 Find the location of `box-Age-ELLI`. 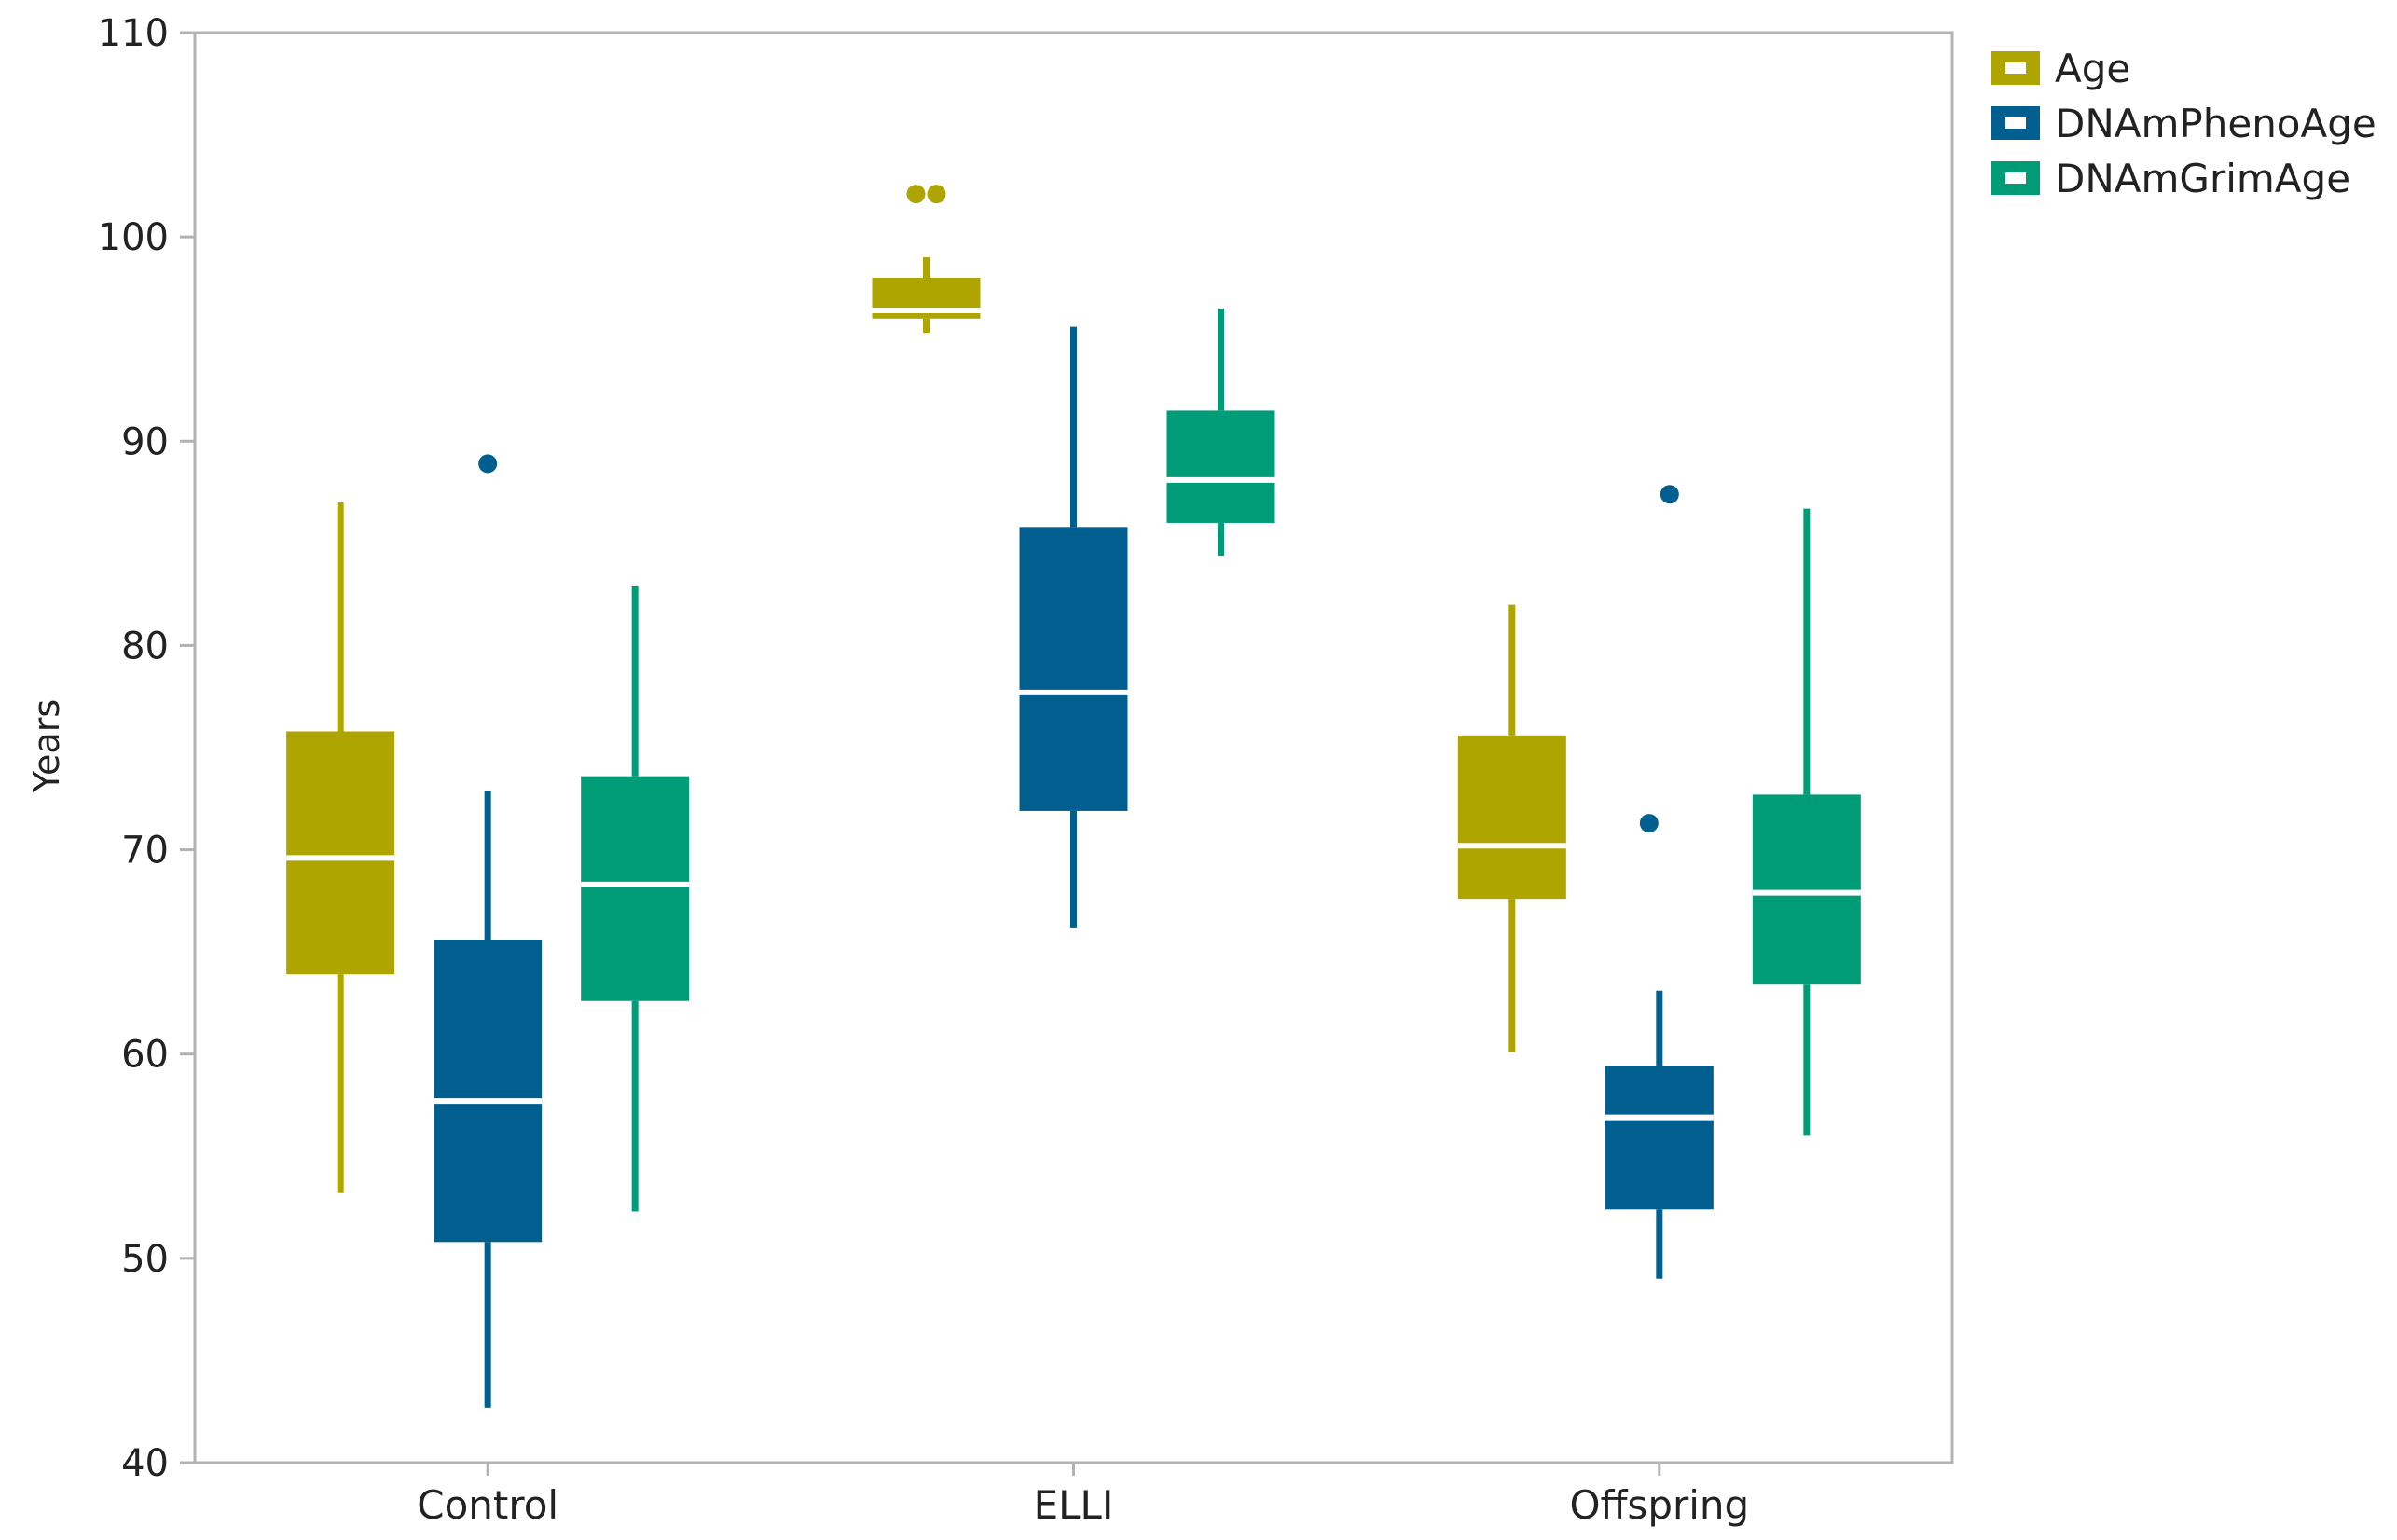

box-Age-ELLI is located at coordinates (926, 259).